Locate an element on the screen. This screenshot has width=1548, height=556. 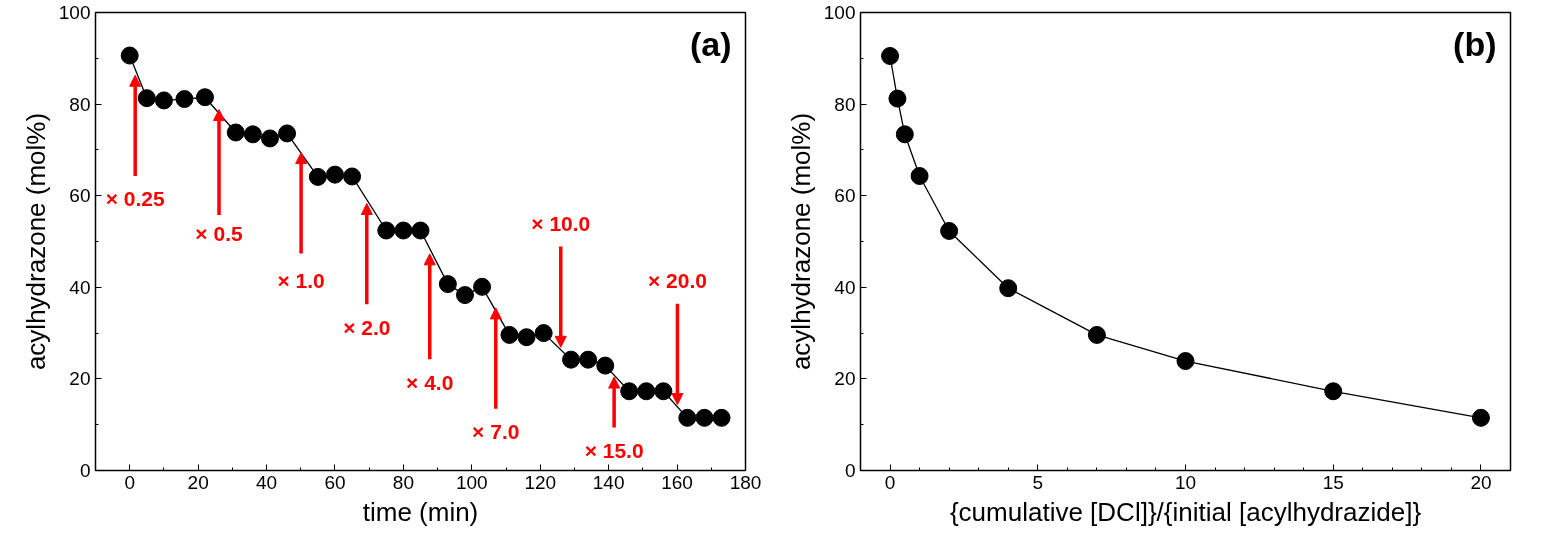
annotation: × 0.5 is located at coordinates (219, 233).